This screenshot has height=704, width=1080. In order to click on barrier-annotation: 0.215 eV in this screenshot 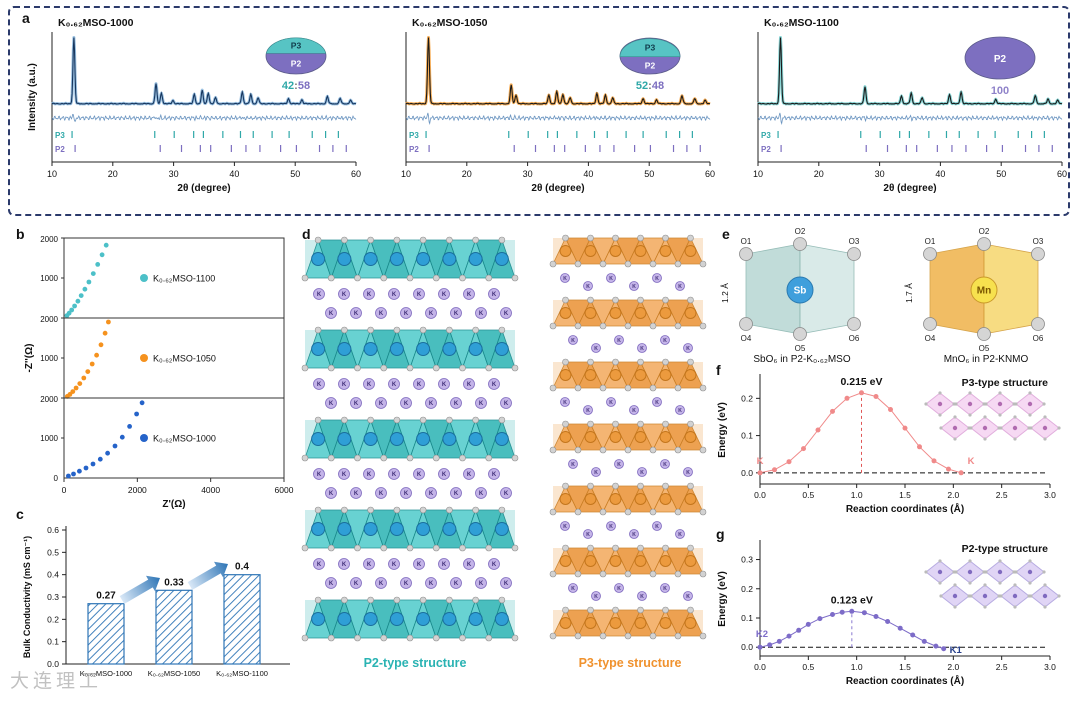, I will do `click(861, 382)`.